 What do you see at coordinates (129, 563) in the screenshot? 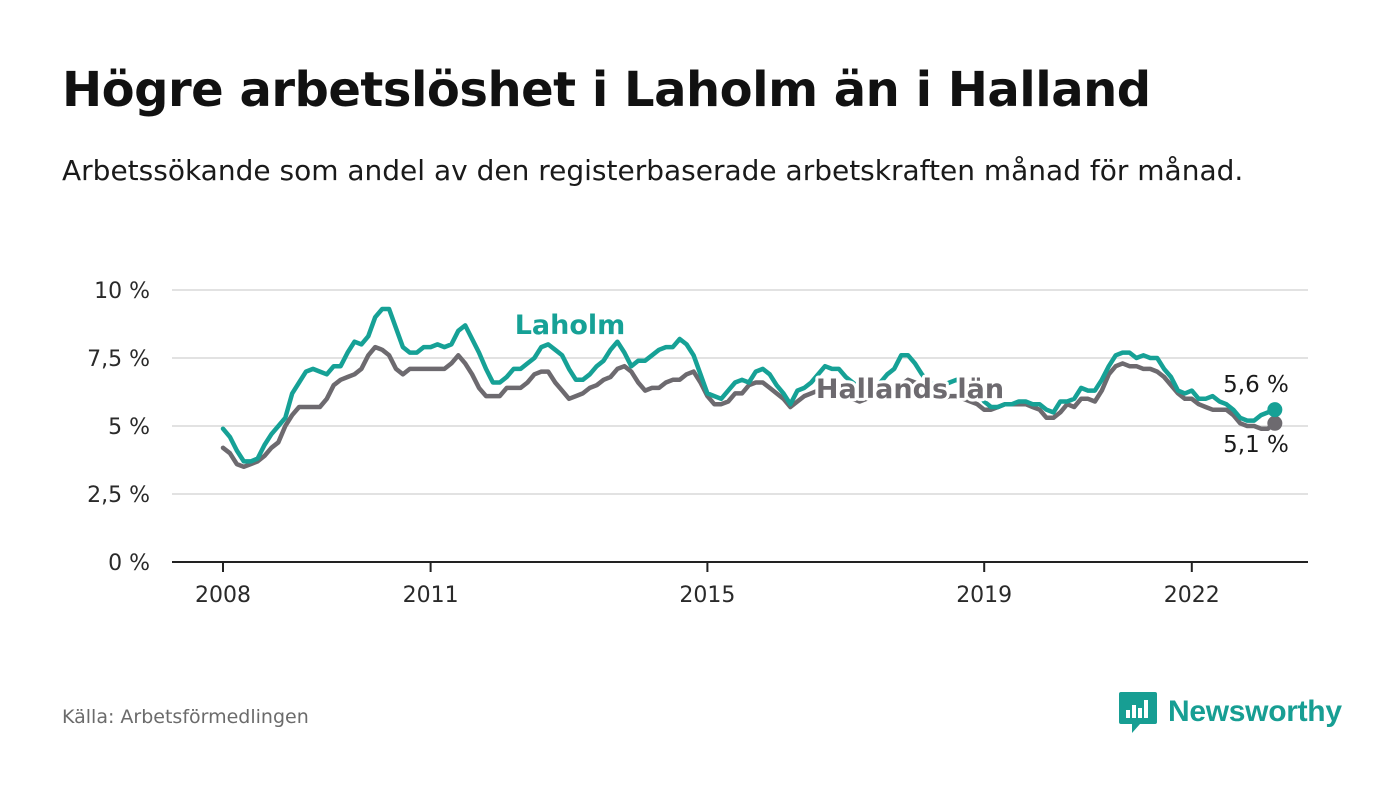
I see `y-tick-label: 0 %` at bounding box center [129, 563].